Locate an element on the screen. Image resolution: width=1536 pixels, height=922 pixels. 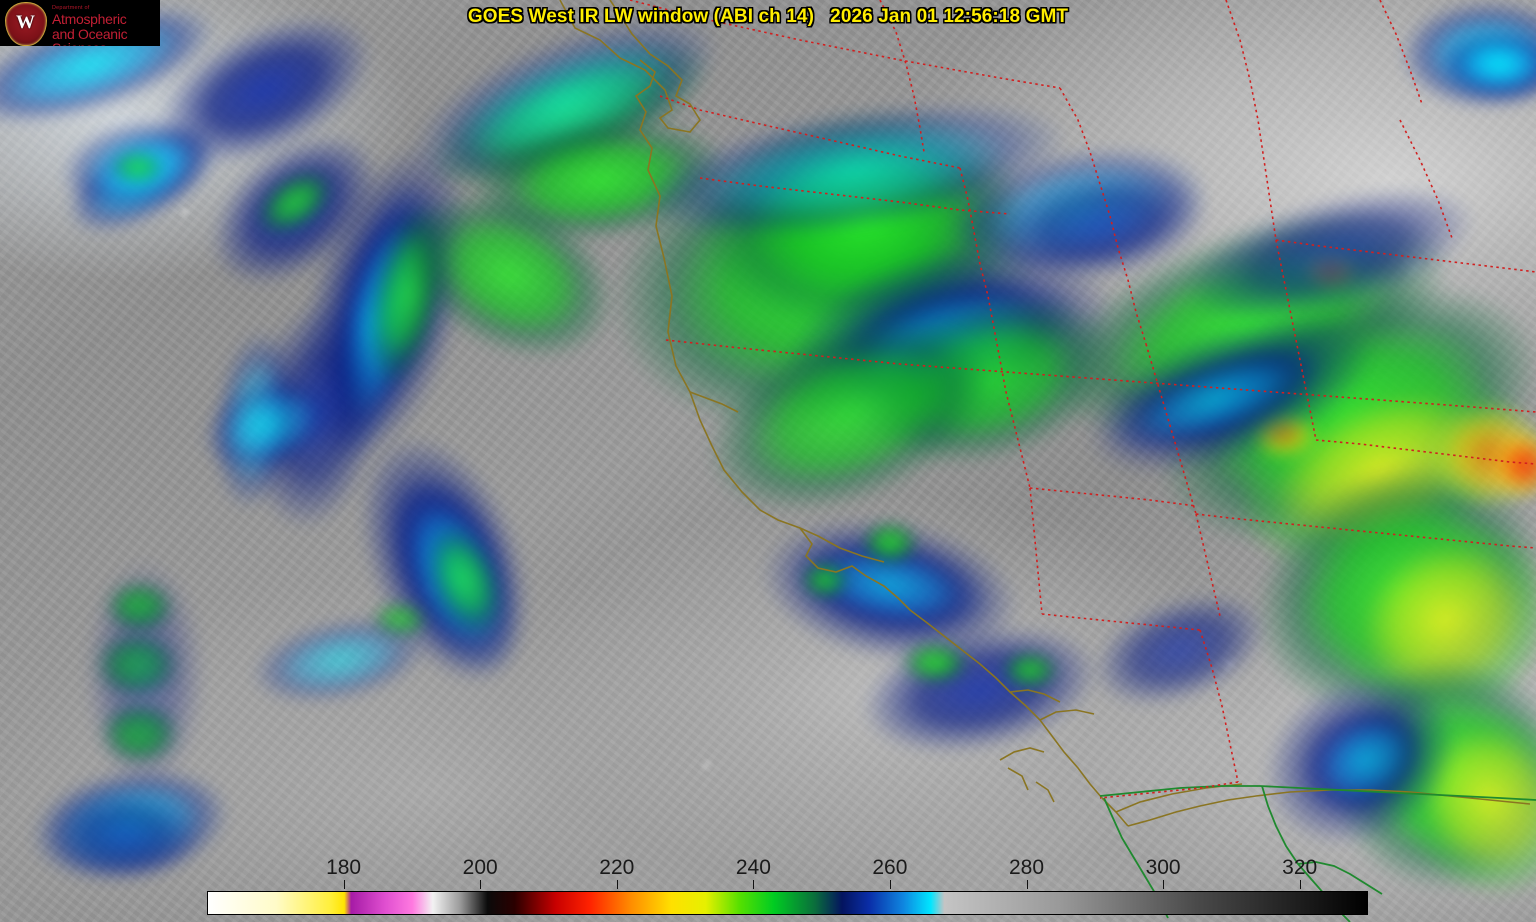
logo-line-1: Atmospheric is located at coordinates (89, 19).